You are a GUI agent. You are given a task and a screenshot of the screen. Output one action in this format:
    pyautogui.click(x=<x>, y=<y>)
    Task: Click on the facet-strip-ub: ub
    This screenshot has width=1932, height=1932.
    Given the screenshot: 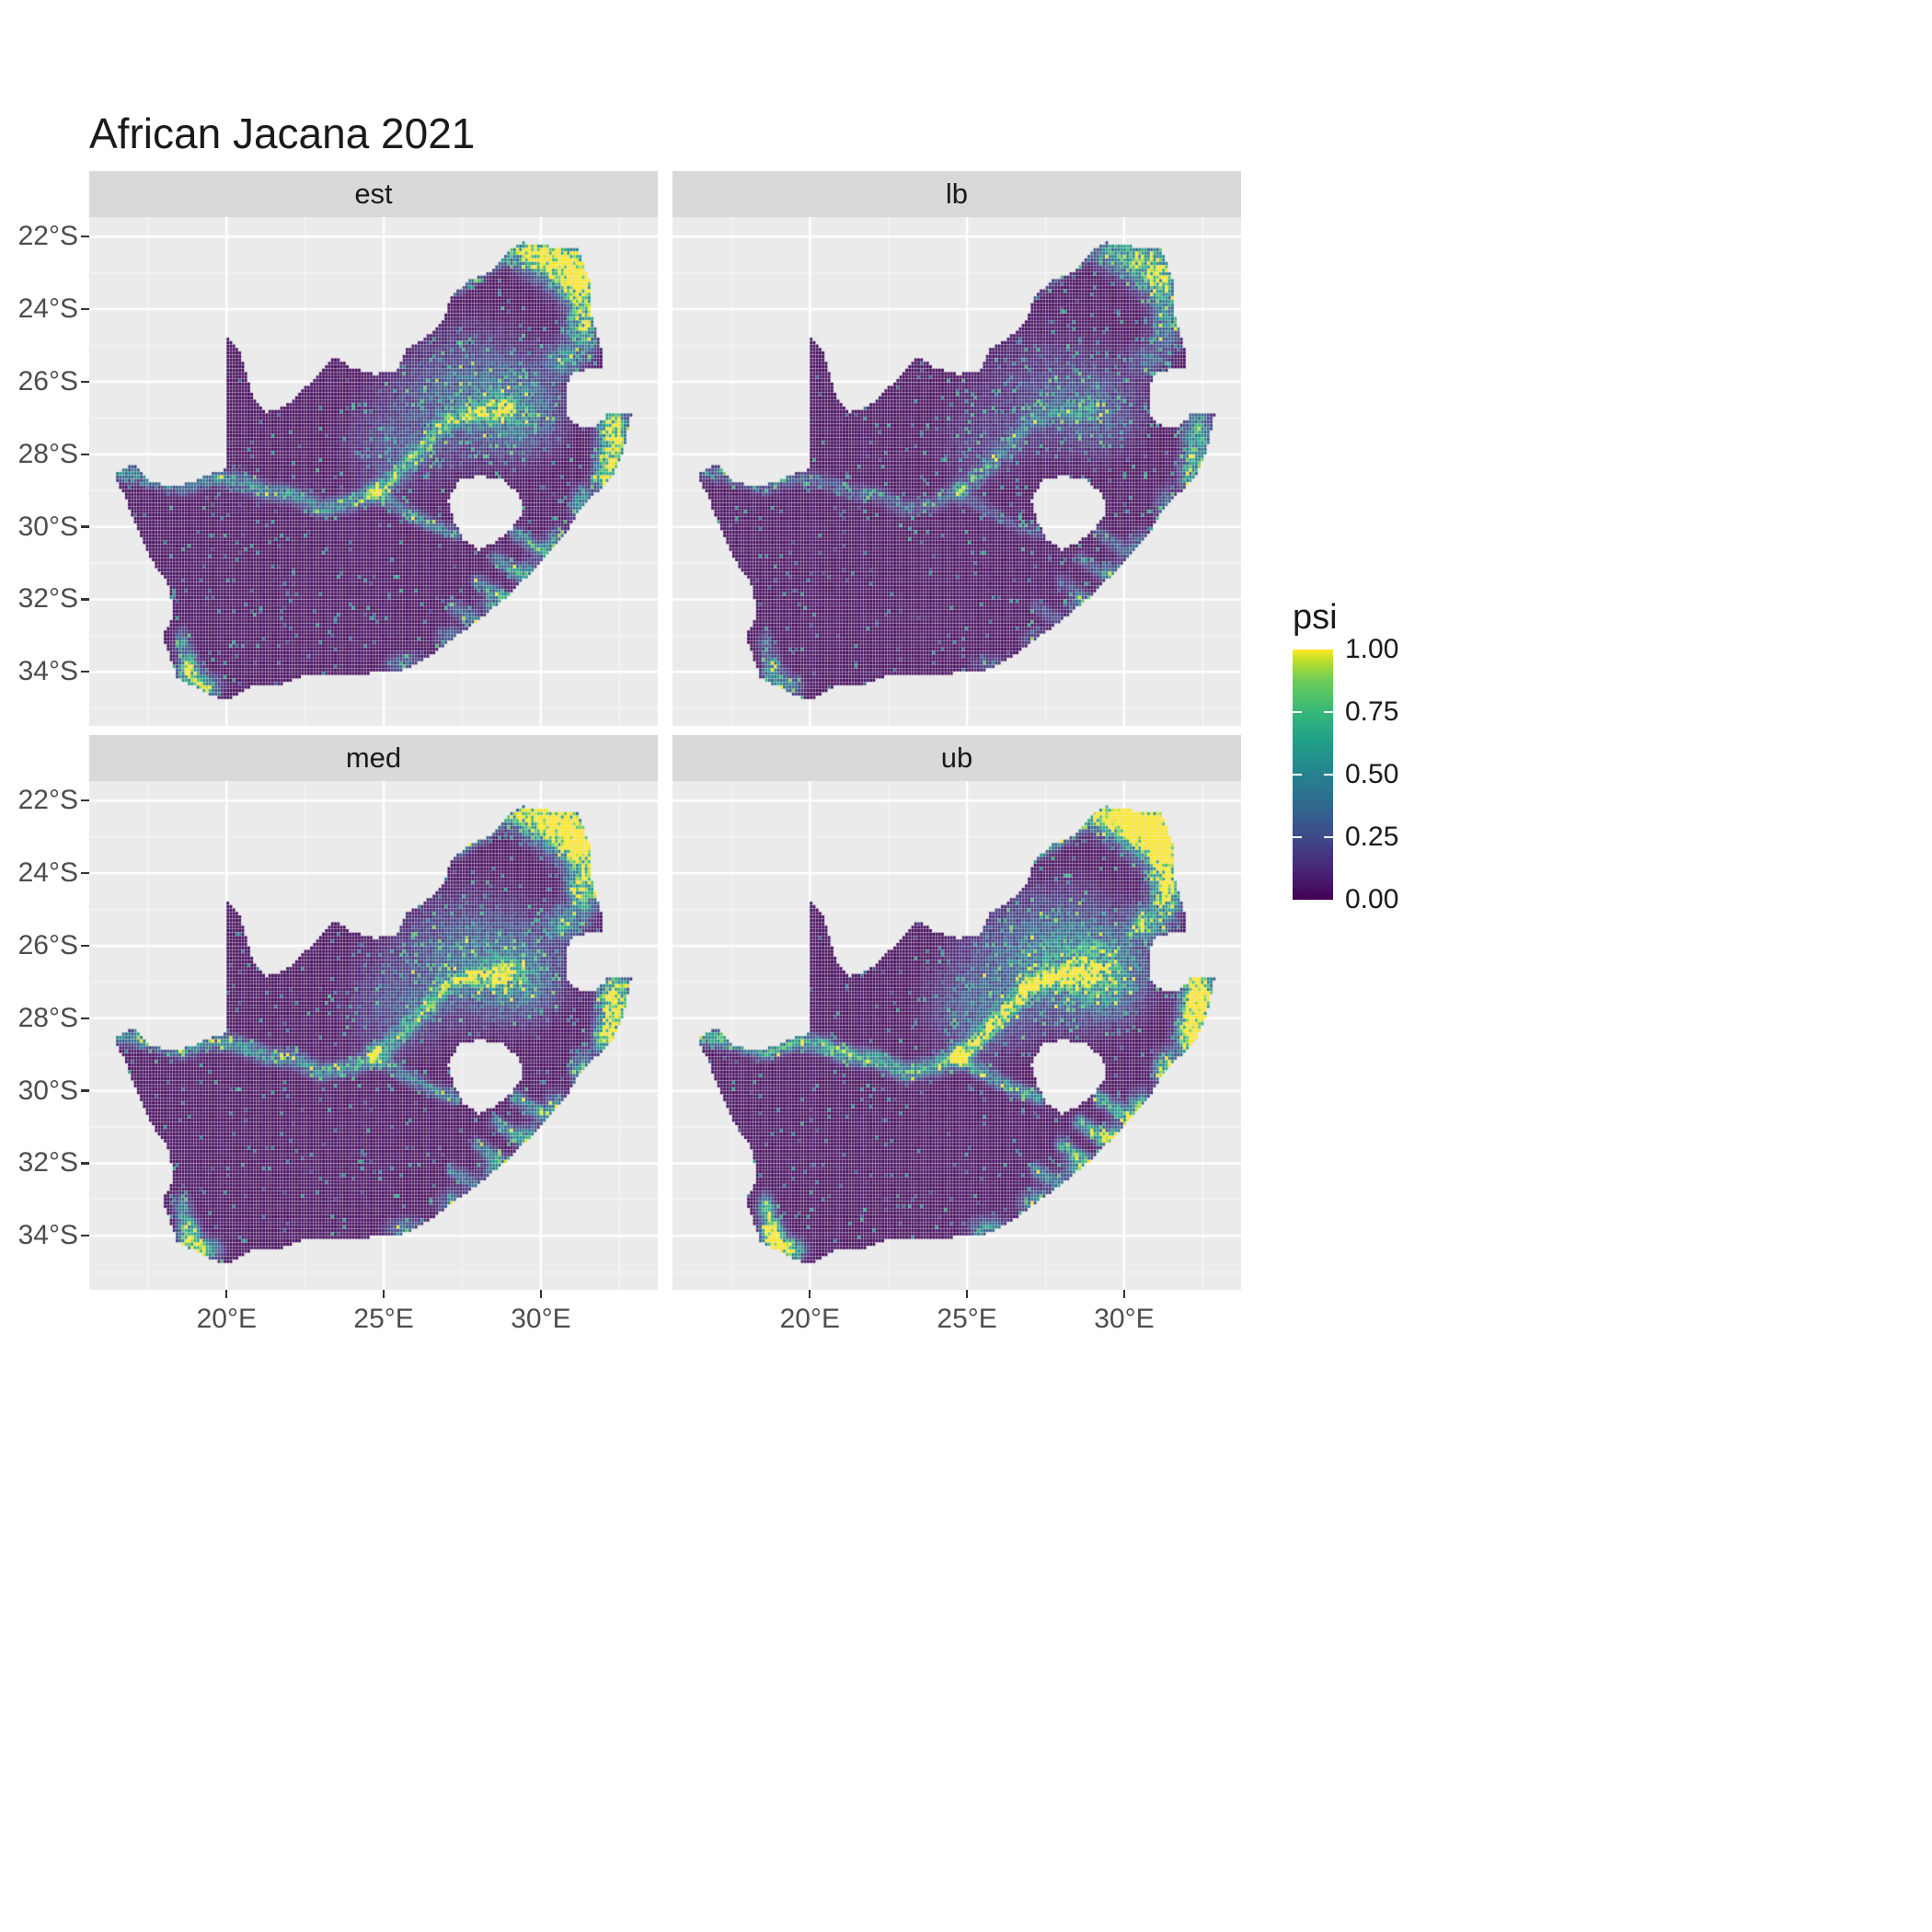 What is the action you would take?
    pyautogui.click(x=957, y=758)
    